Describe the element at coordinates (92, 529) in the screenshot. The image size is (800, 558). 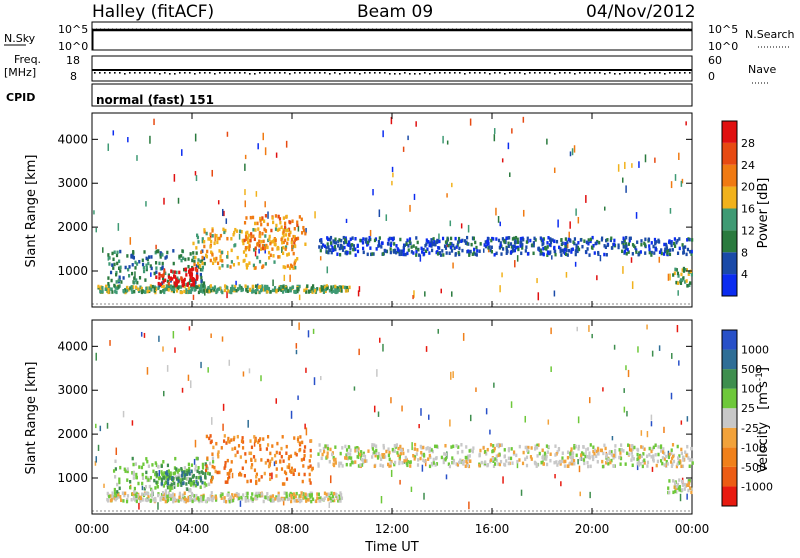
I see `x-tick-label: 00:00` at that location.